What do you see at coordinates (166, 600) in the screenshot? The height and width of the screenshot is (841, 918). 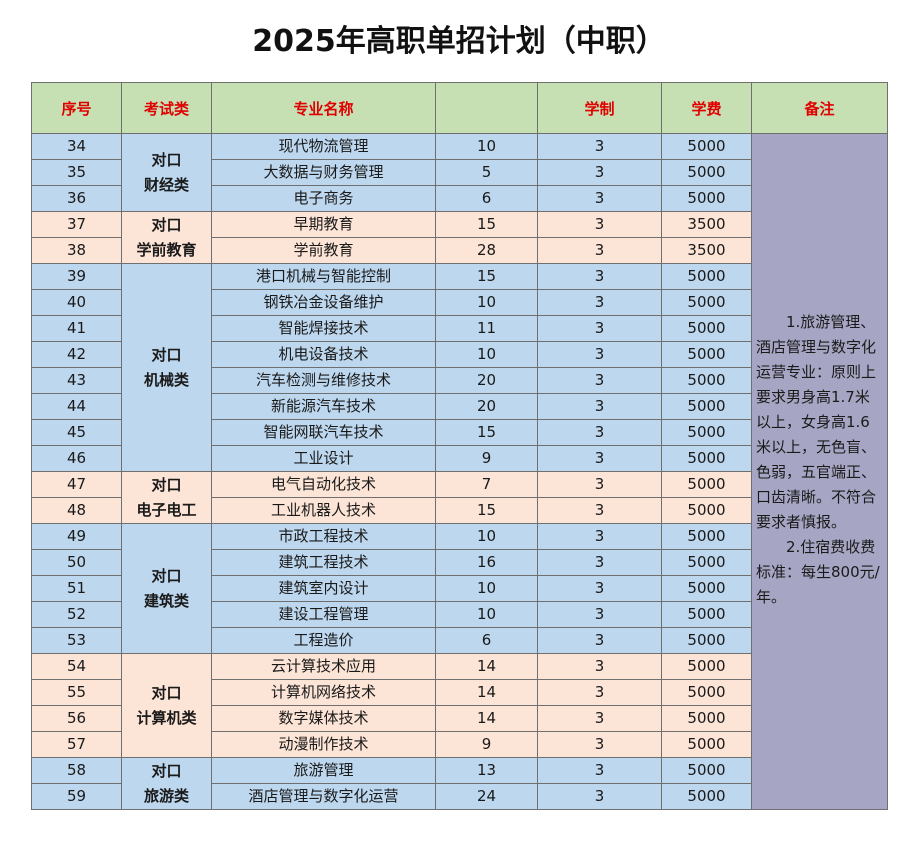 I see `category-line-2: 建筑类` at bounding box center [166, 600].